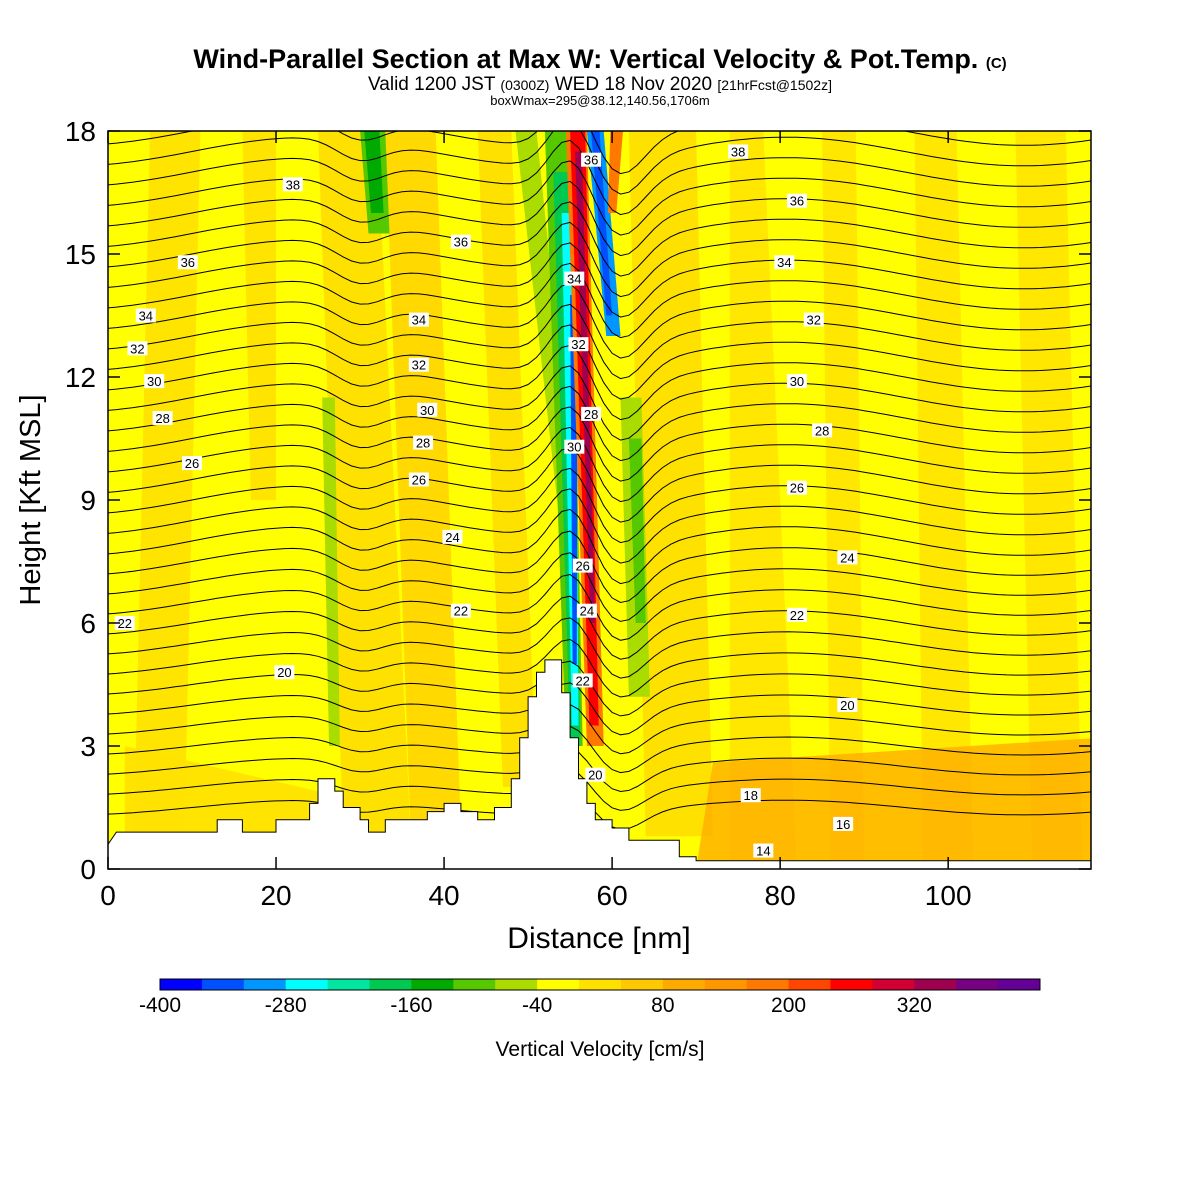 The width and height of the screenshot is (1200, 1200). Describe the element at coordinates (88, 869) in the screenshot. I see `y-tick-label: 0` at that location.